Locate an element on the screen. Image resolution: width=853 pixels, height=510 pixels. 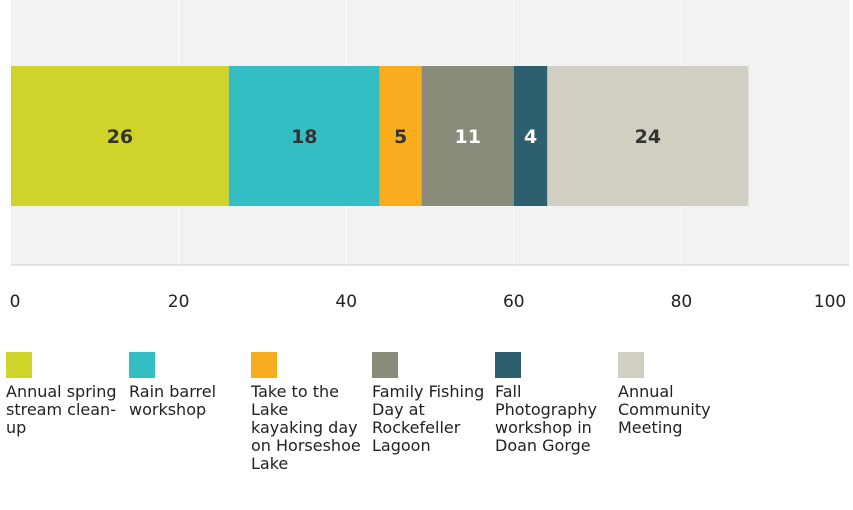
data-label: 4 is located at coordinates (530, 137).